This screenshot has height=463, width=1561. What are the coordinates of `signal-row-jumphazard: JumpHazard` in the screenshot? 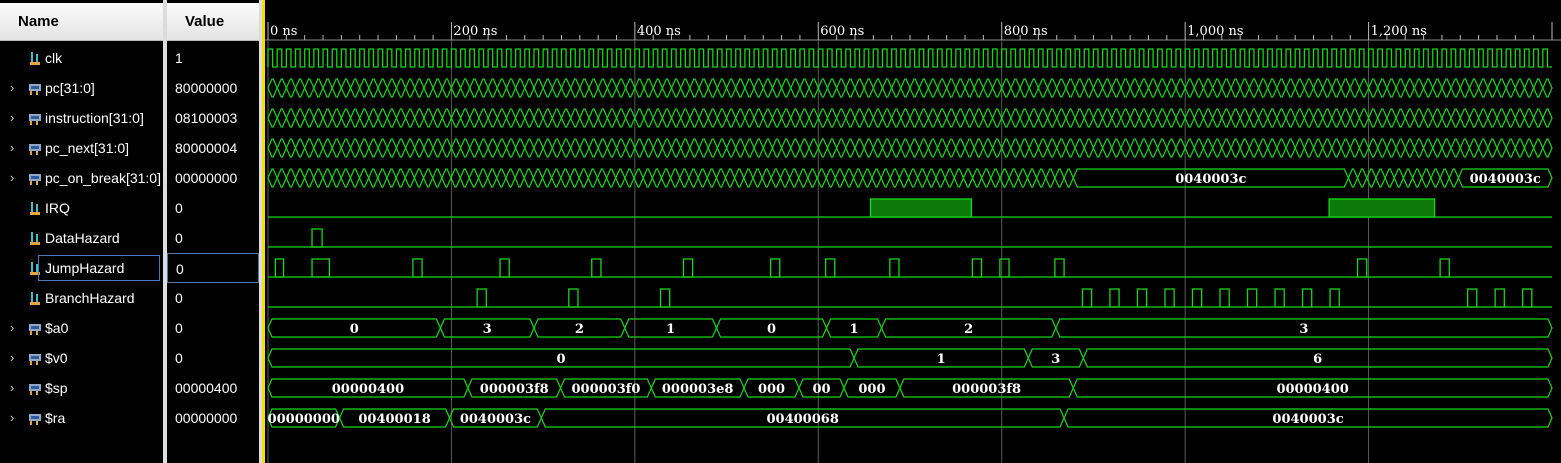 It's located at (81, 268).